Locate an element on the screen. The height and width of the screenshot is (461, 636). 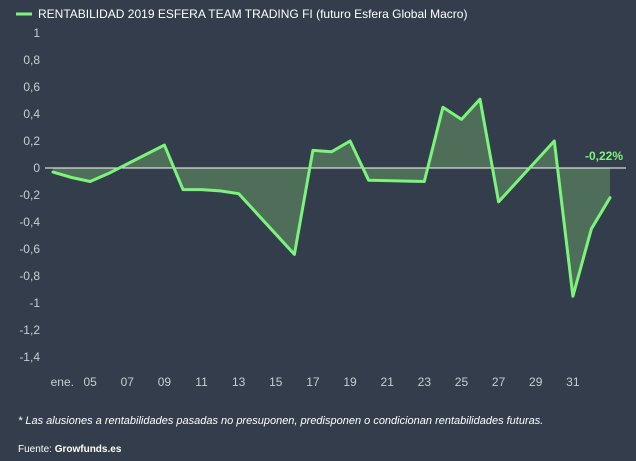
source-line: Fuente: Growfunds.es is located at coordinates (69, 449).